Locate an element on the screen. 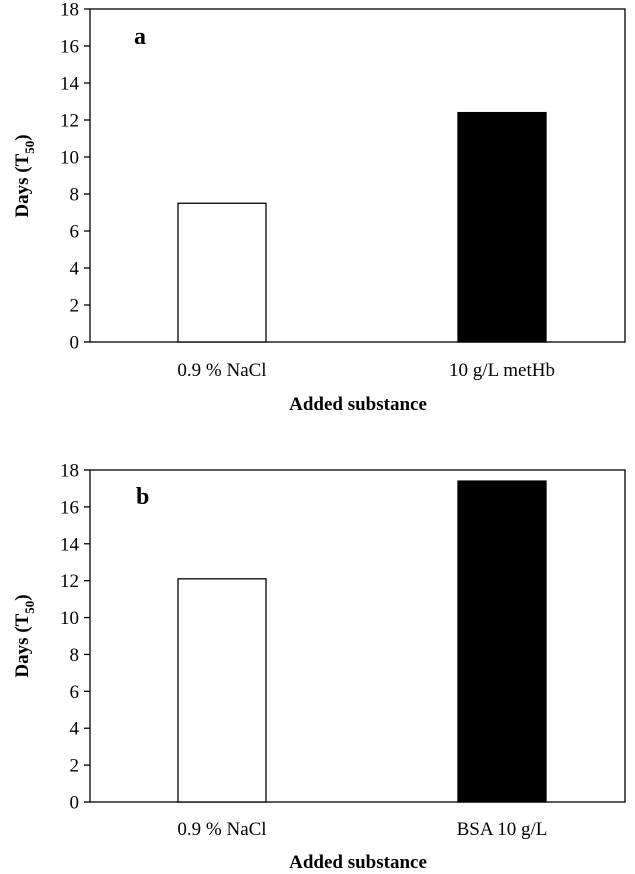  x-category-label-a-0: 0.9 % NaCl is located at coordinates (221, 370).